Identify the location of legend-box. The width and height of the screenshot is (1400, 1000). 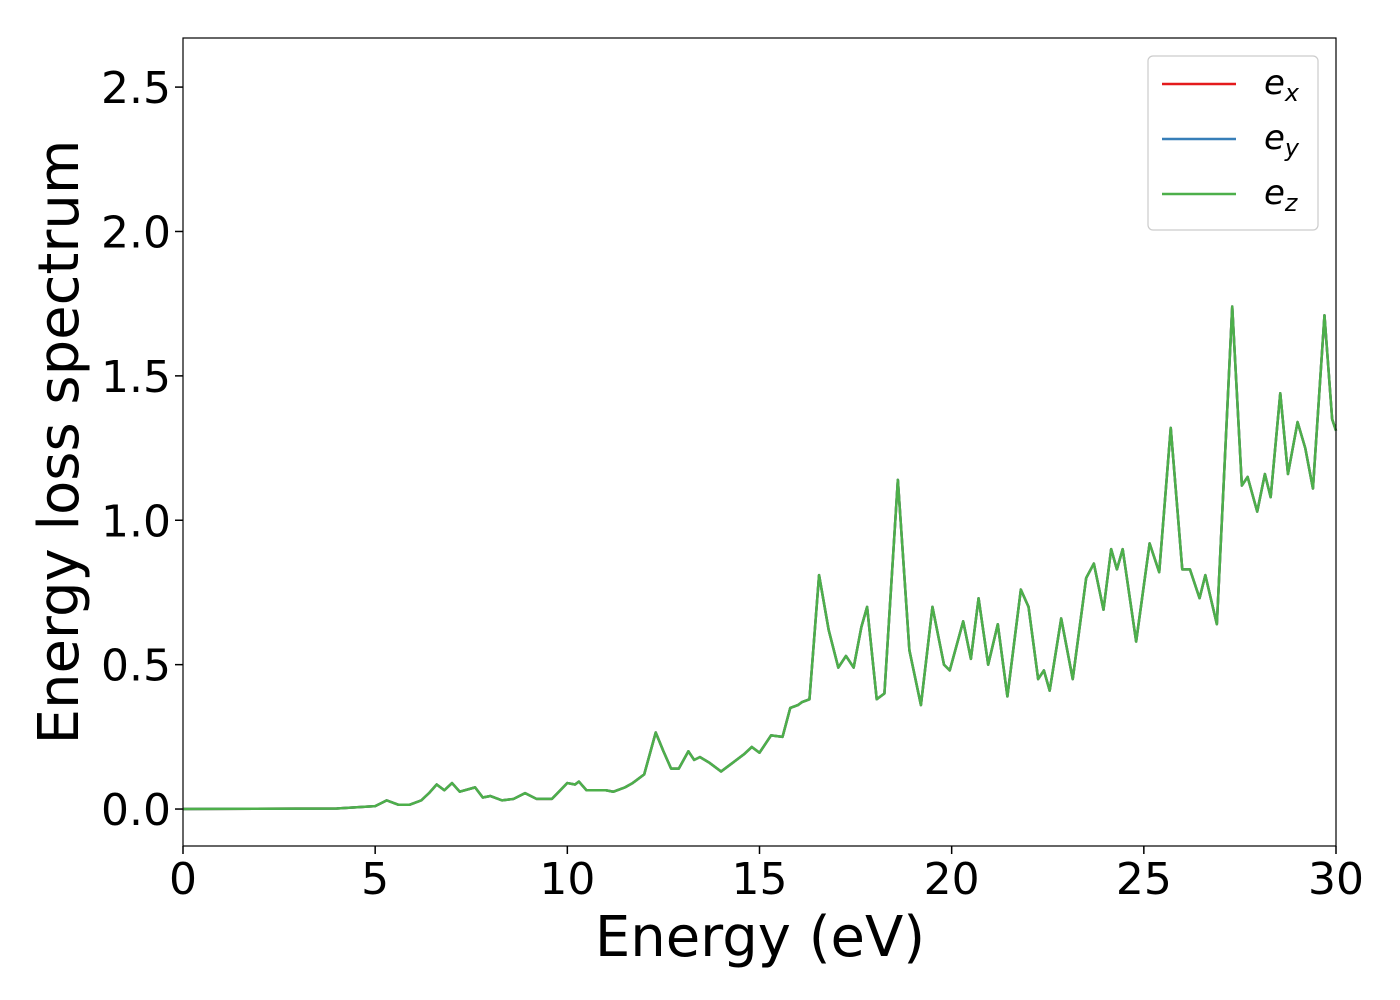
(1233, 143).